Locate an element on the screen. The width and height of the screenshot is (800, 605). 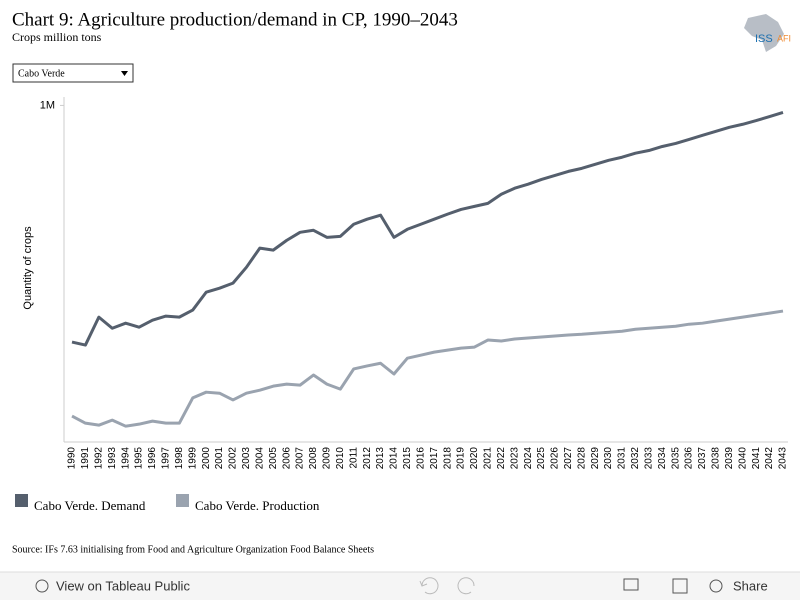
y-tick-label: 1M is located at coordinates (47, 105).